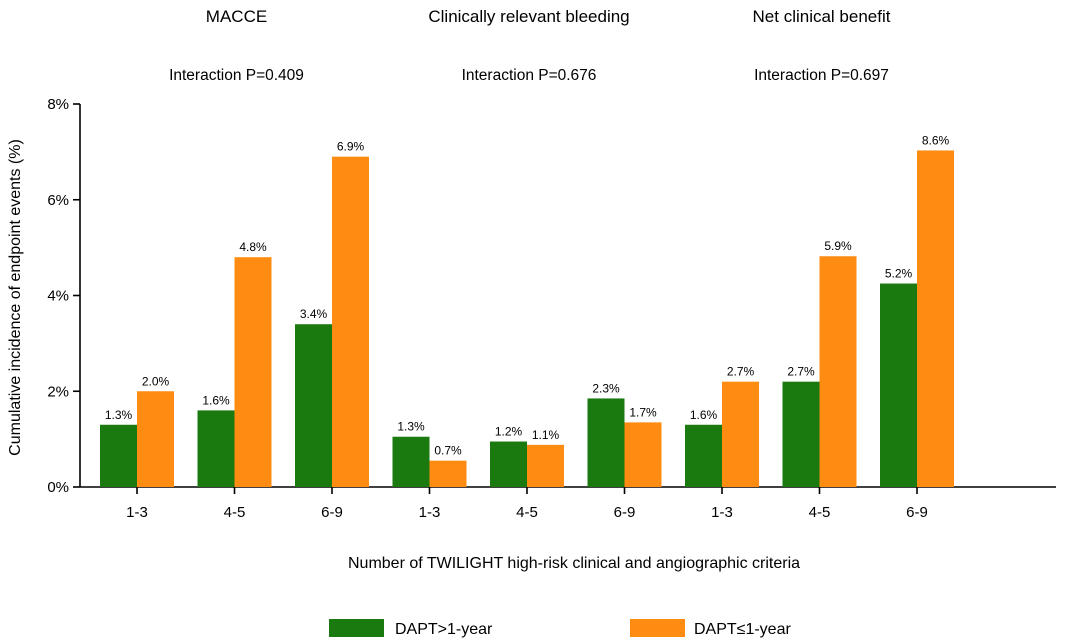  I want to click on bar-value-label: 2.3%, so click(606, 388).